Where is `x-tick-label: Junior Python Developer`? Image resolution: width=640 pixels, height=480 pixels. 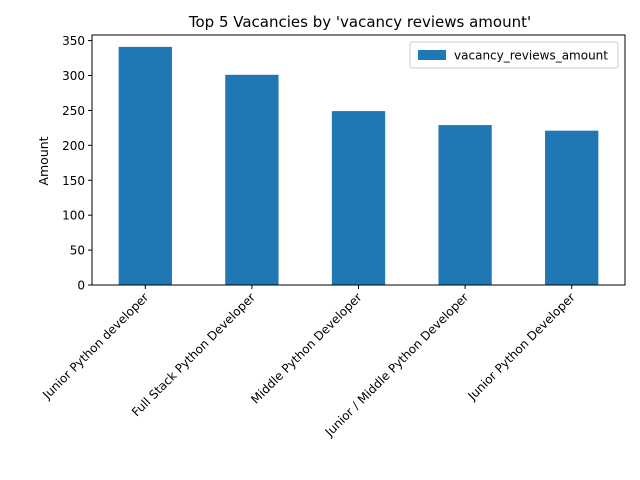
x-tick-label: Junior Python Developer is located at coordinates (520, 346).